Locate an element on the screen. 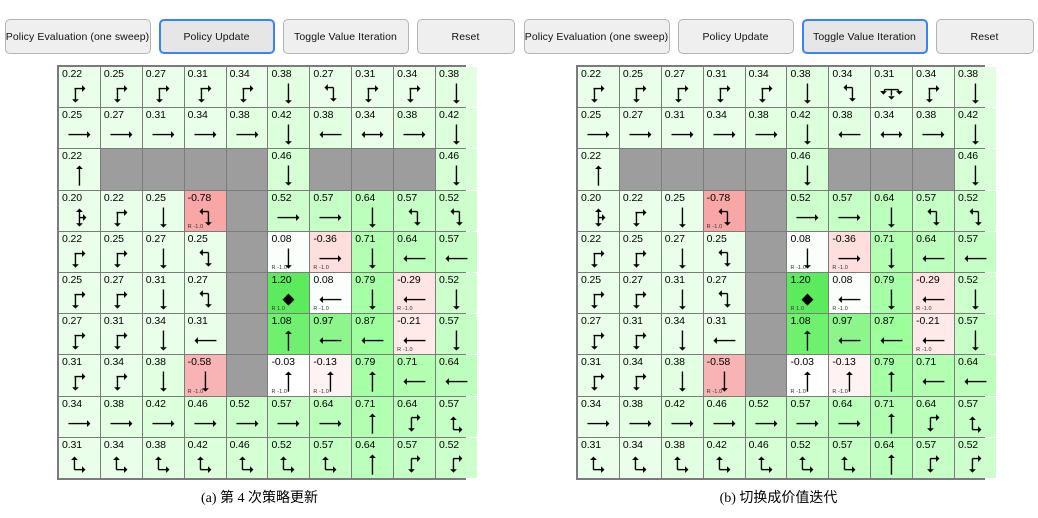 The height and width of the screenshot is (518, 1038). grid-cell: -0.13 R -1.0 is located at coordinates (850, 375).